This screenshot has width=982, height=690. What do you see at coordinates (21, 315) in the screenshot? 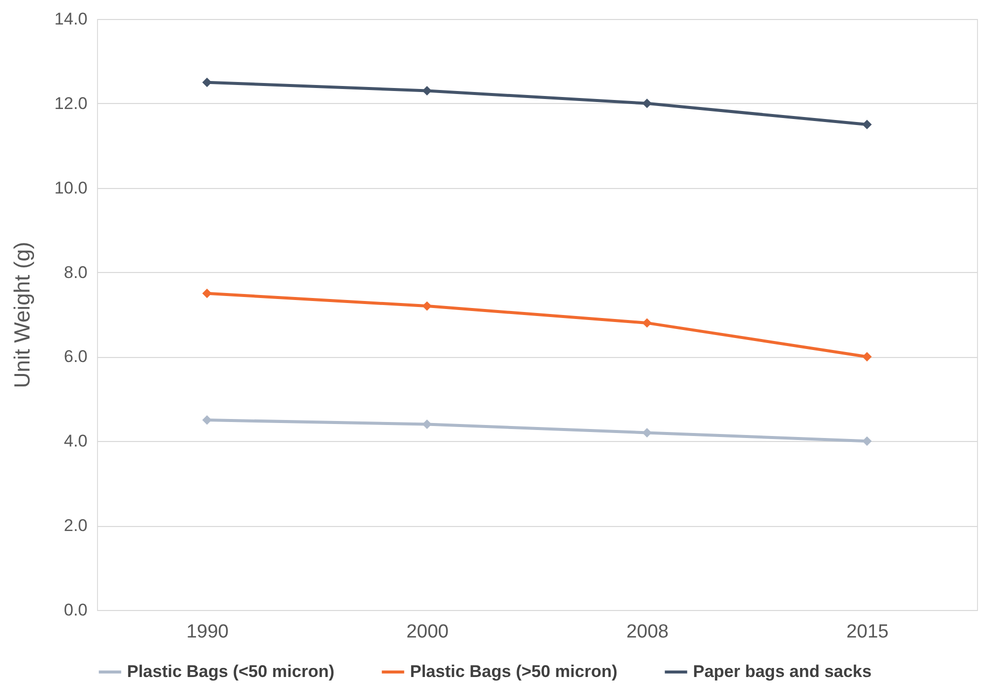
I see `y-axis-title: Unit Weight (g)` at bounding box center [21, 315].